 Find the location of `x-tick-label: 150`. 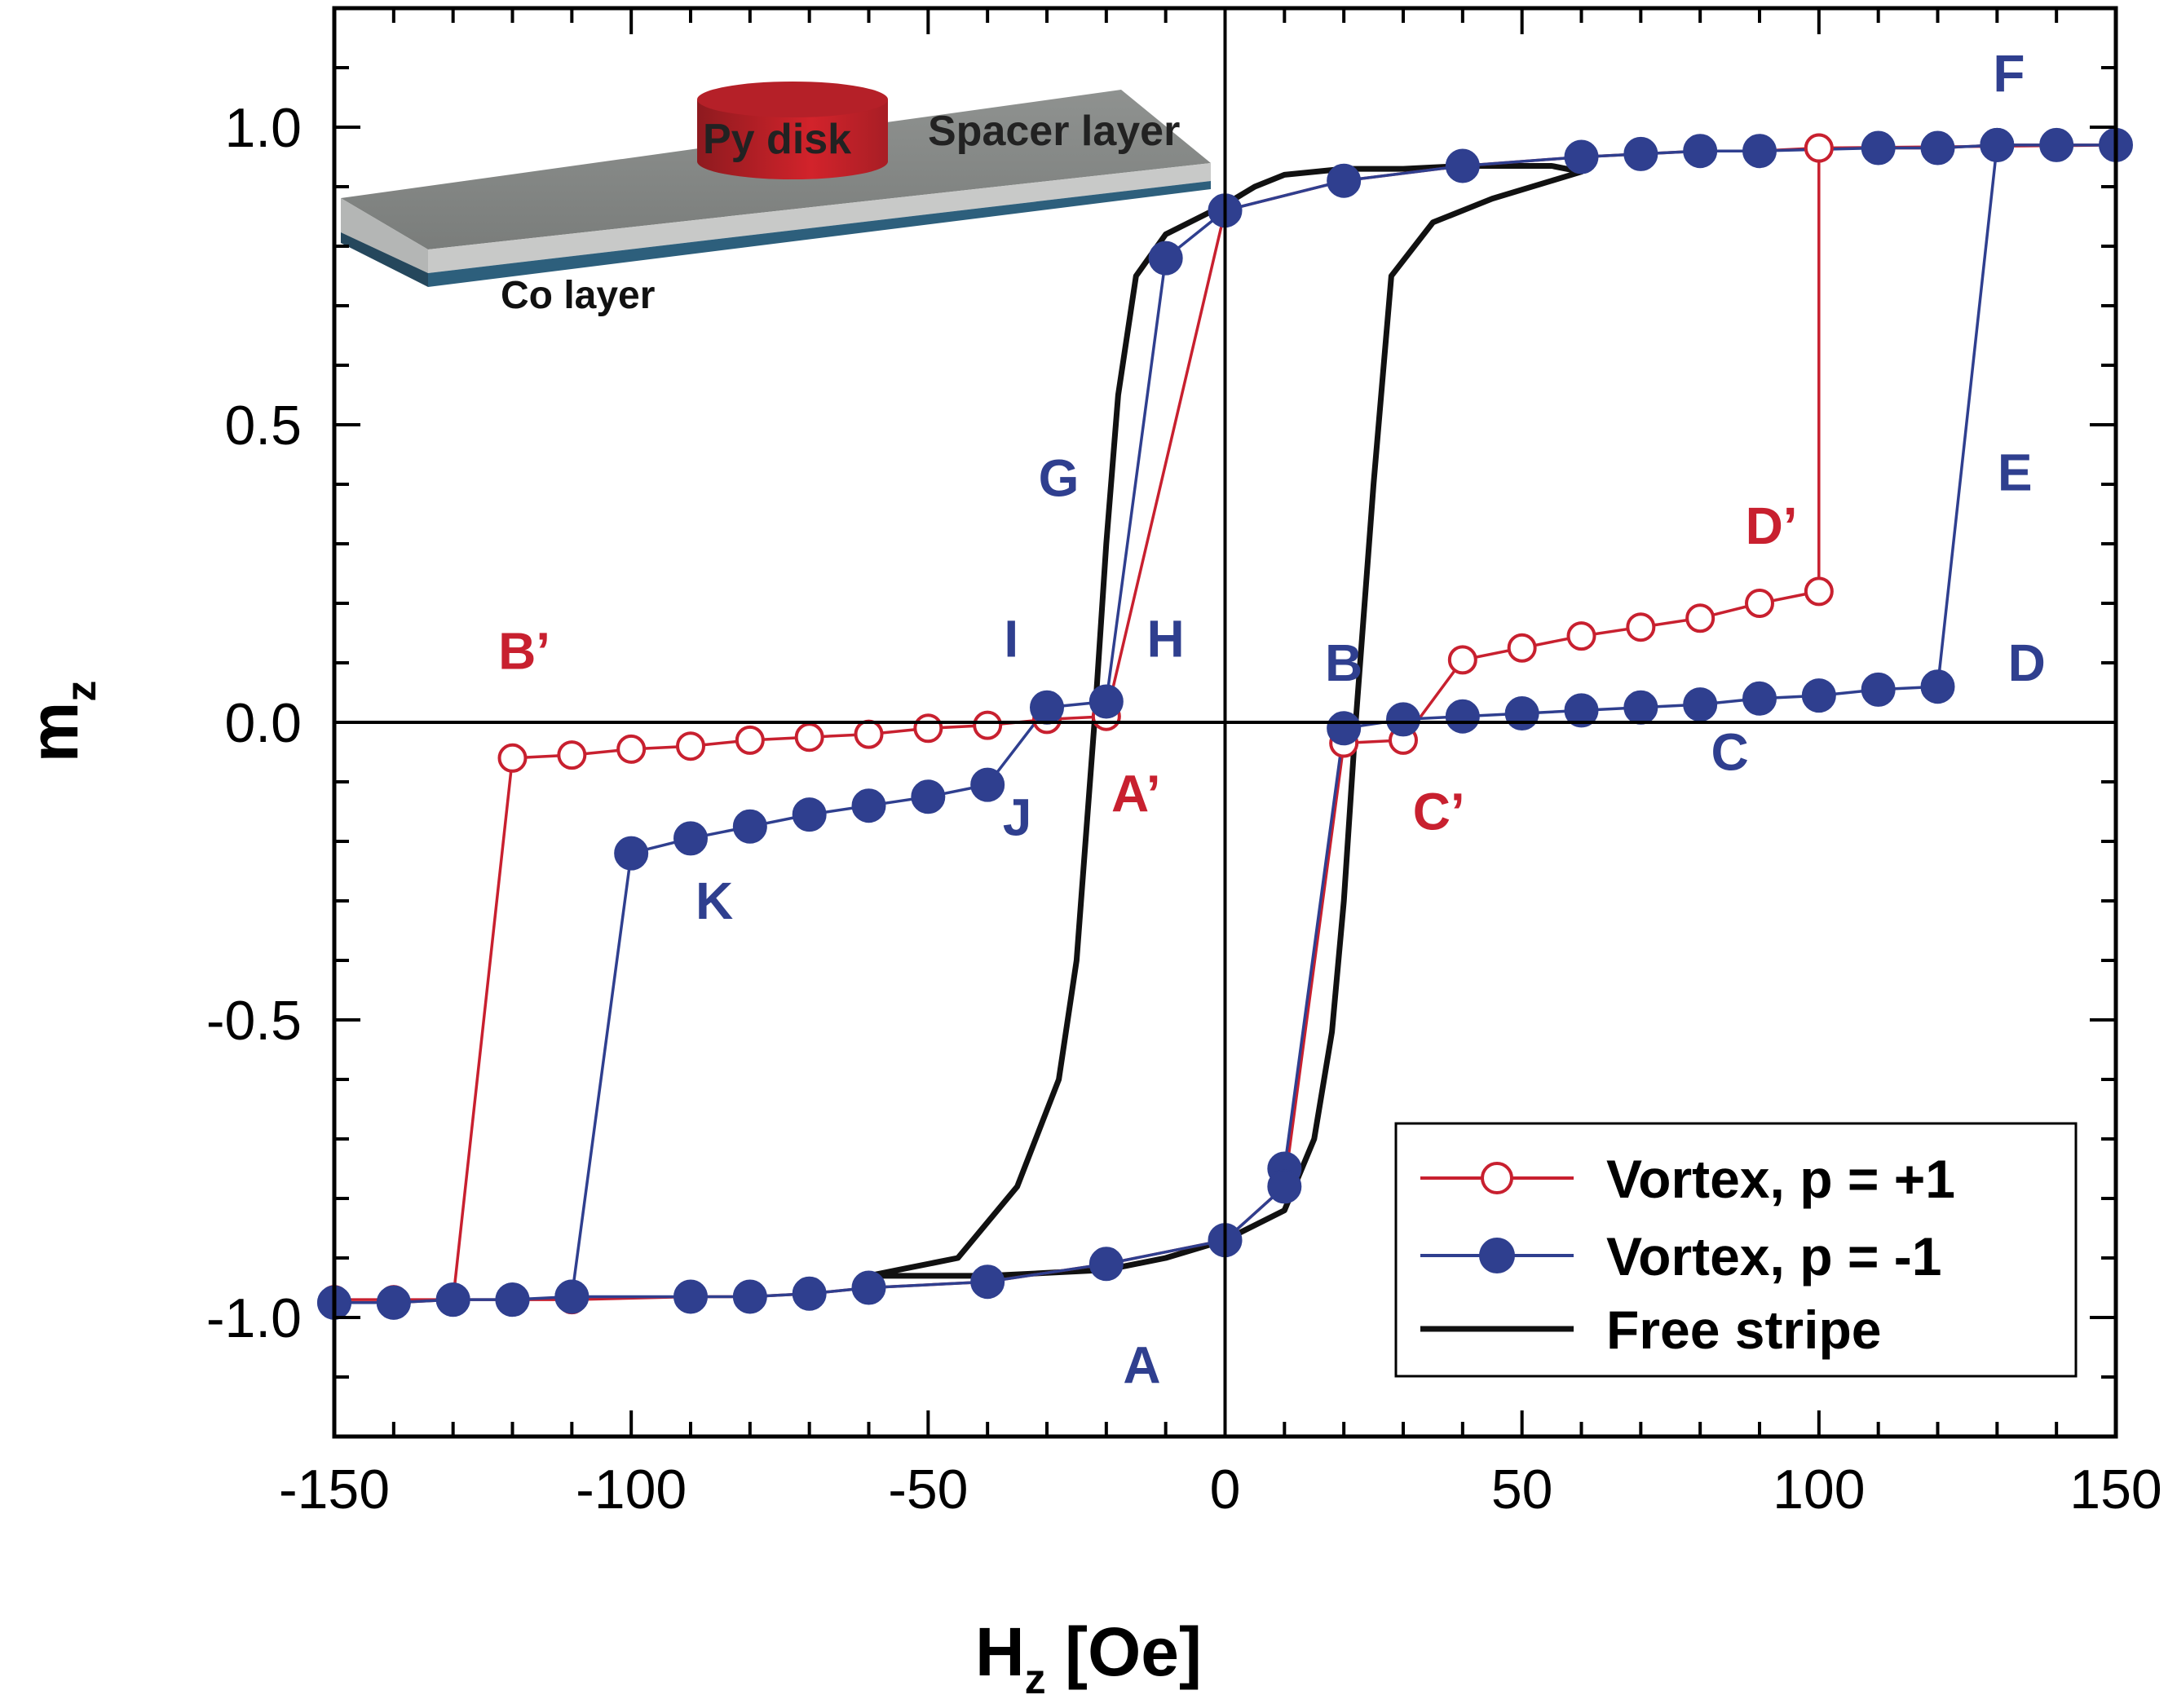

x-tick-label: 150 is located at coordinates (2115, 1489).